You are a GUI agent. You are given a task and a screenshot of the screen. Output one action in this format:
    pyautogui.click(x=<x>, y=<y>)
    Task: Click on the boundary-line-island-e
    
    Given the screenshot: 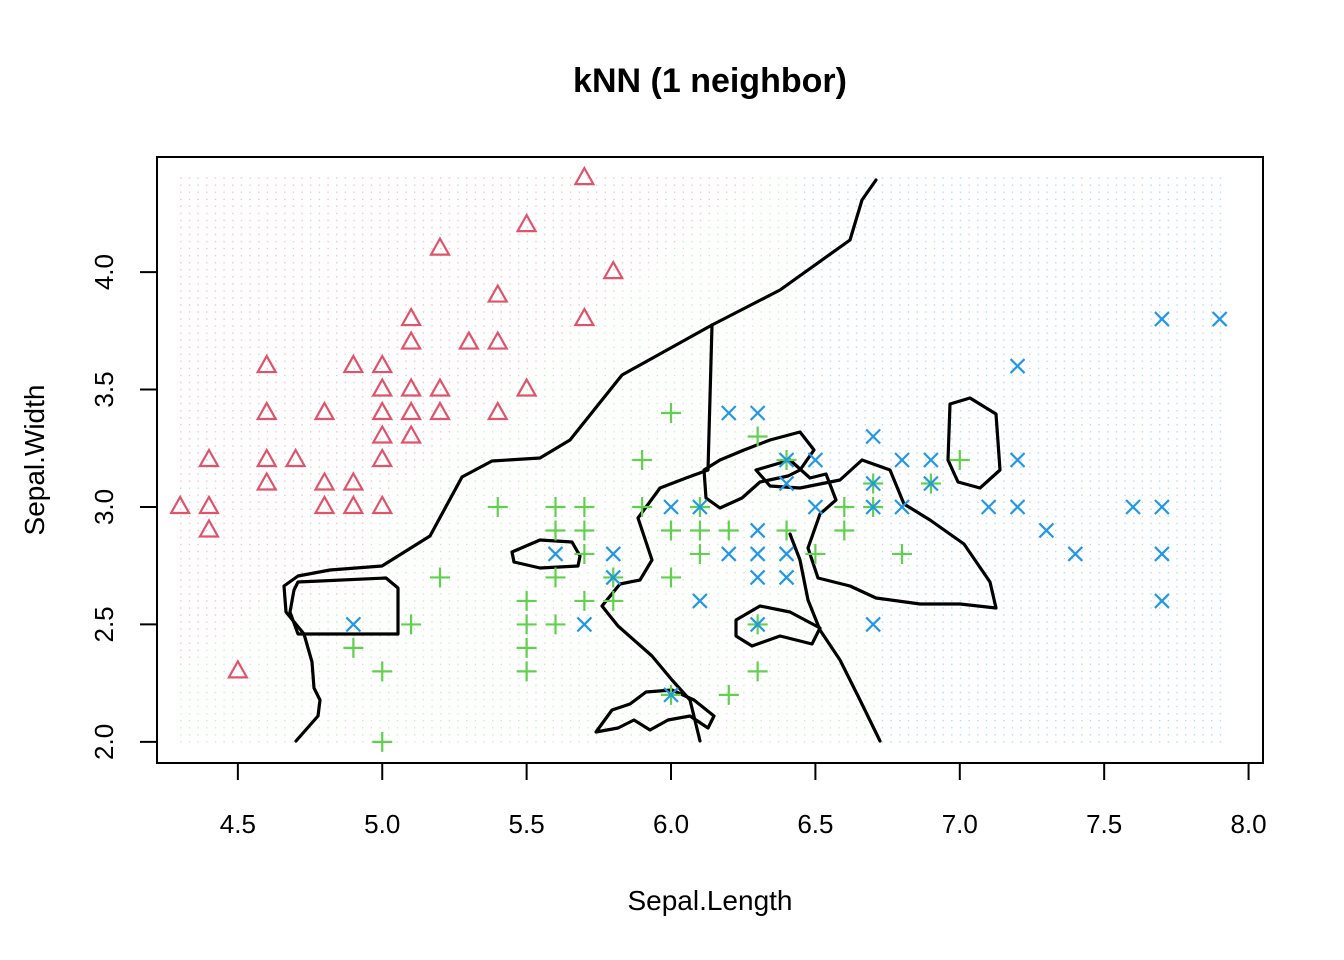 What is the action you would take?
    pyautogui.click(x=655, y=711)
    